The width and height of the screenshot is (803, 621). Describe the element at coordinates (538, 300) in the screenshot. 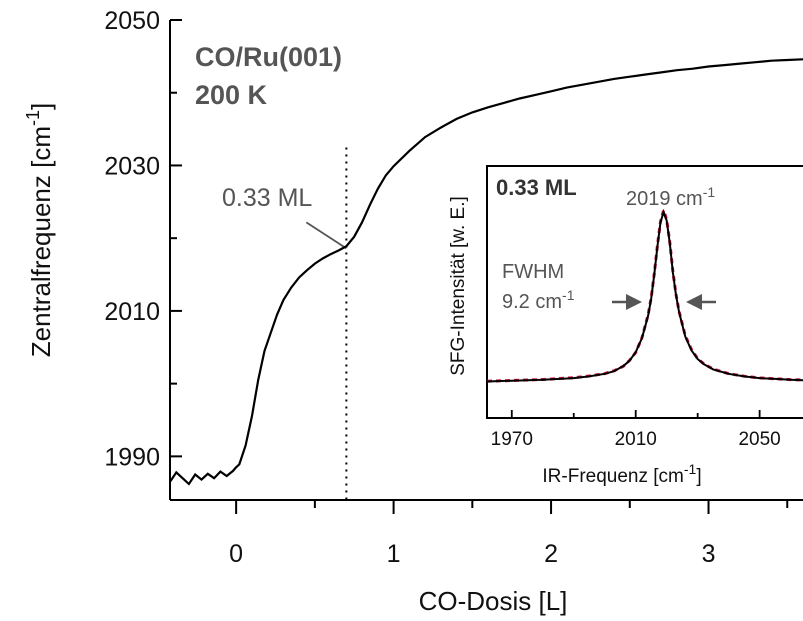

I see `inset-fwhm-value: 9.2 cm-1` at that location.